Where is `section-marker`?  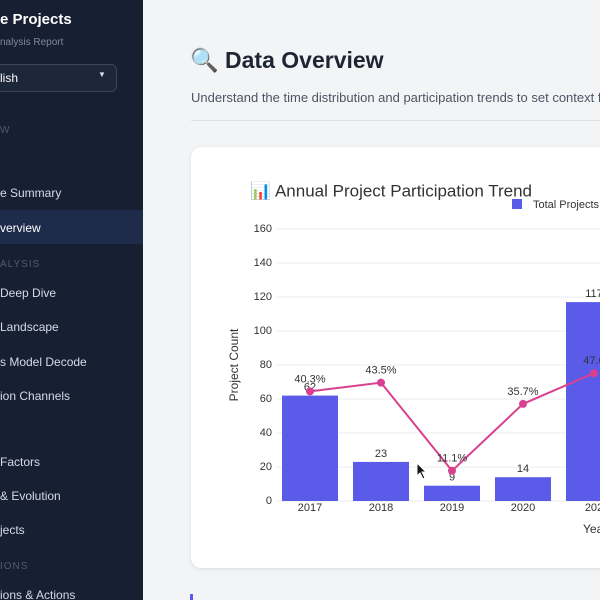 section-marker is located at coordinates (191, 597).